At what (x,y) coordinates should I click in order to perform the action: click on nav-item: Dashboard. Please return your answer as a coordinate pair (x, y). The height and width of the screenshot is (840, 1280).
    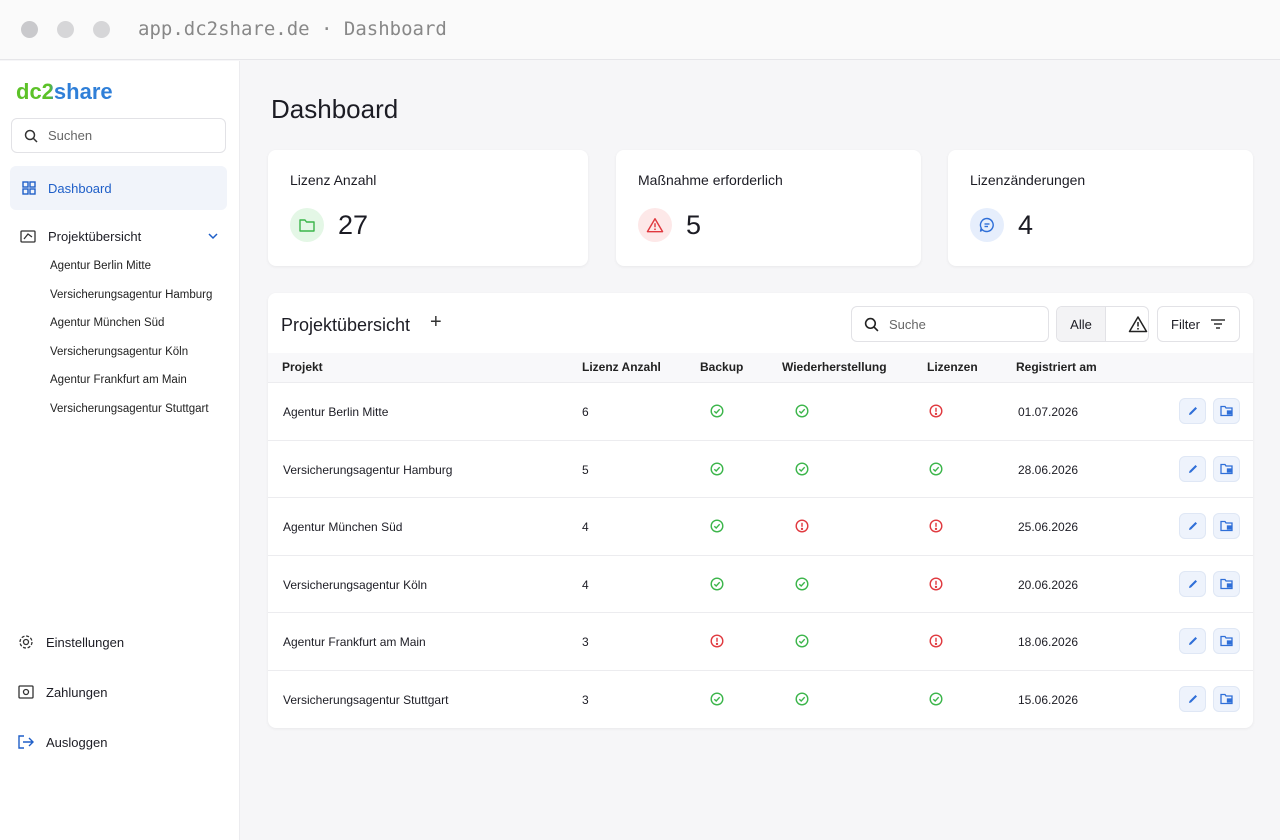
    Looking at the image, I should click on (118, 188).